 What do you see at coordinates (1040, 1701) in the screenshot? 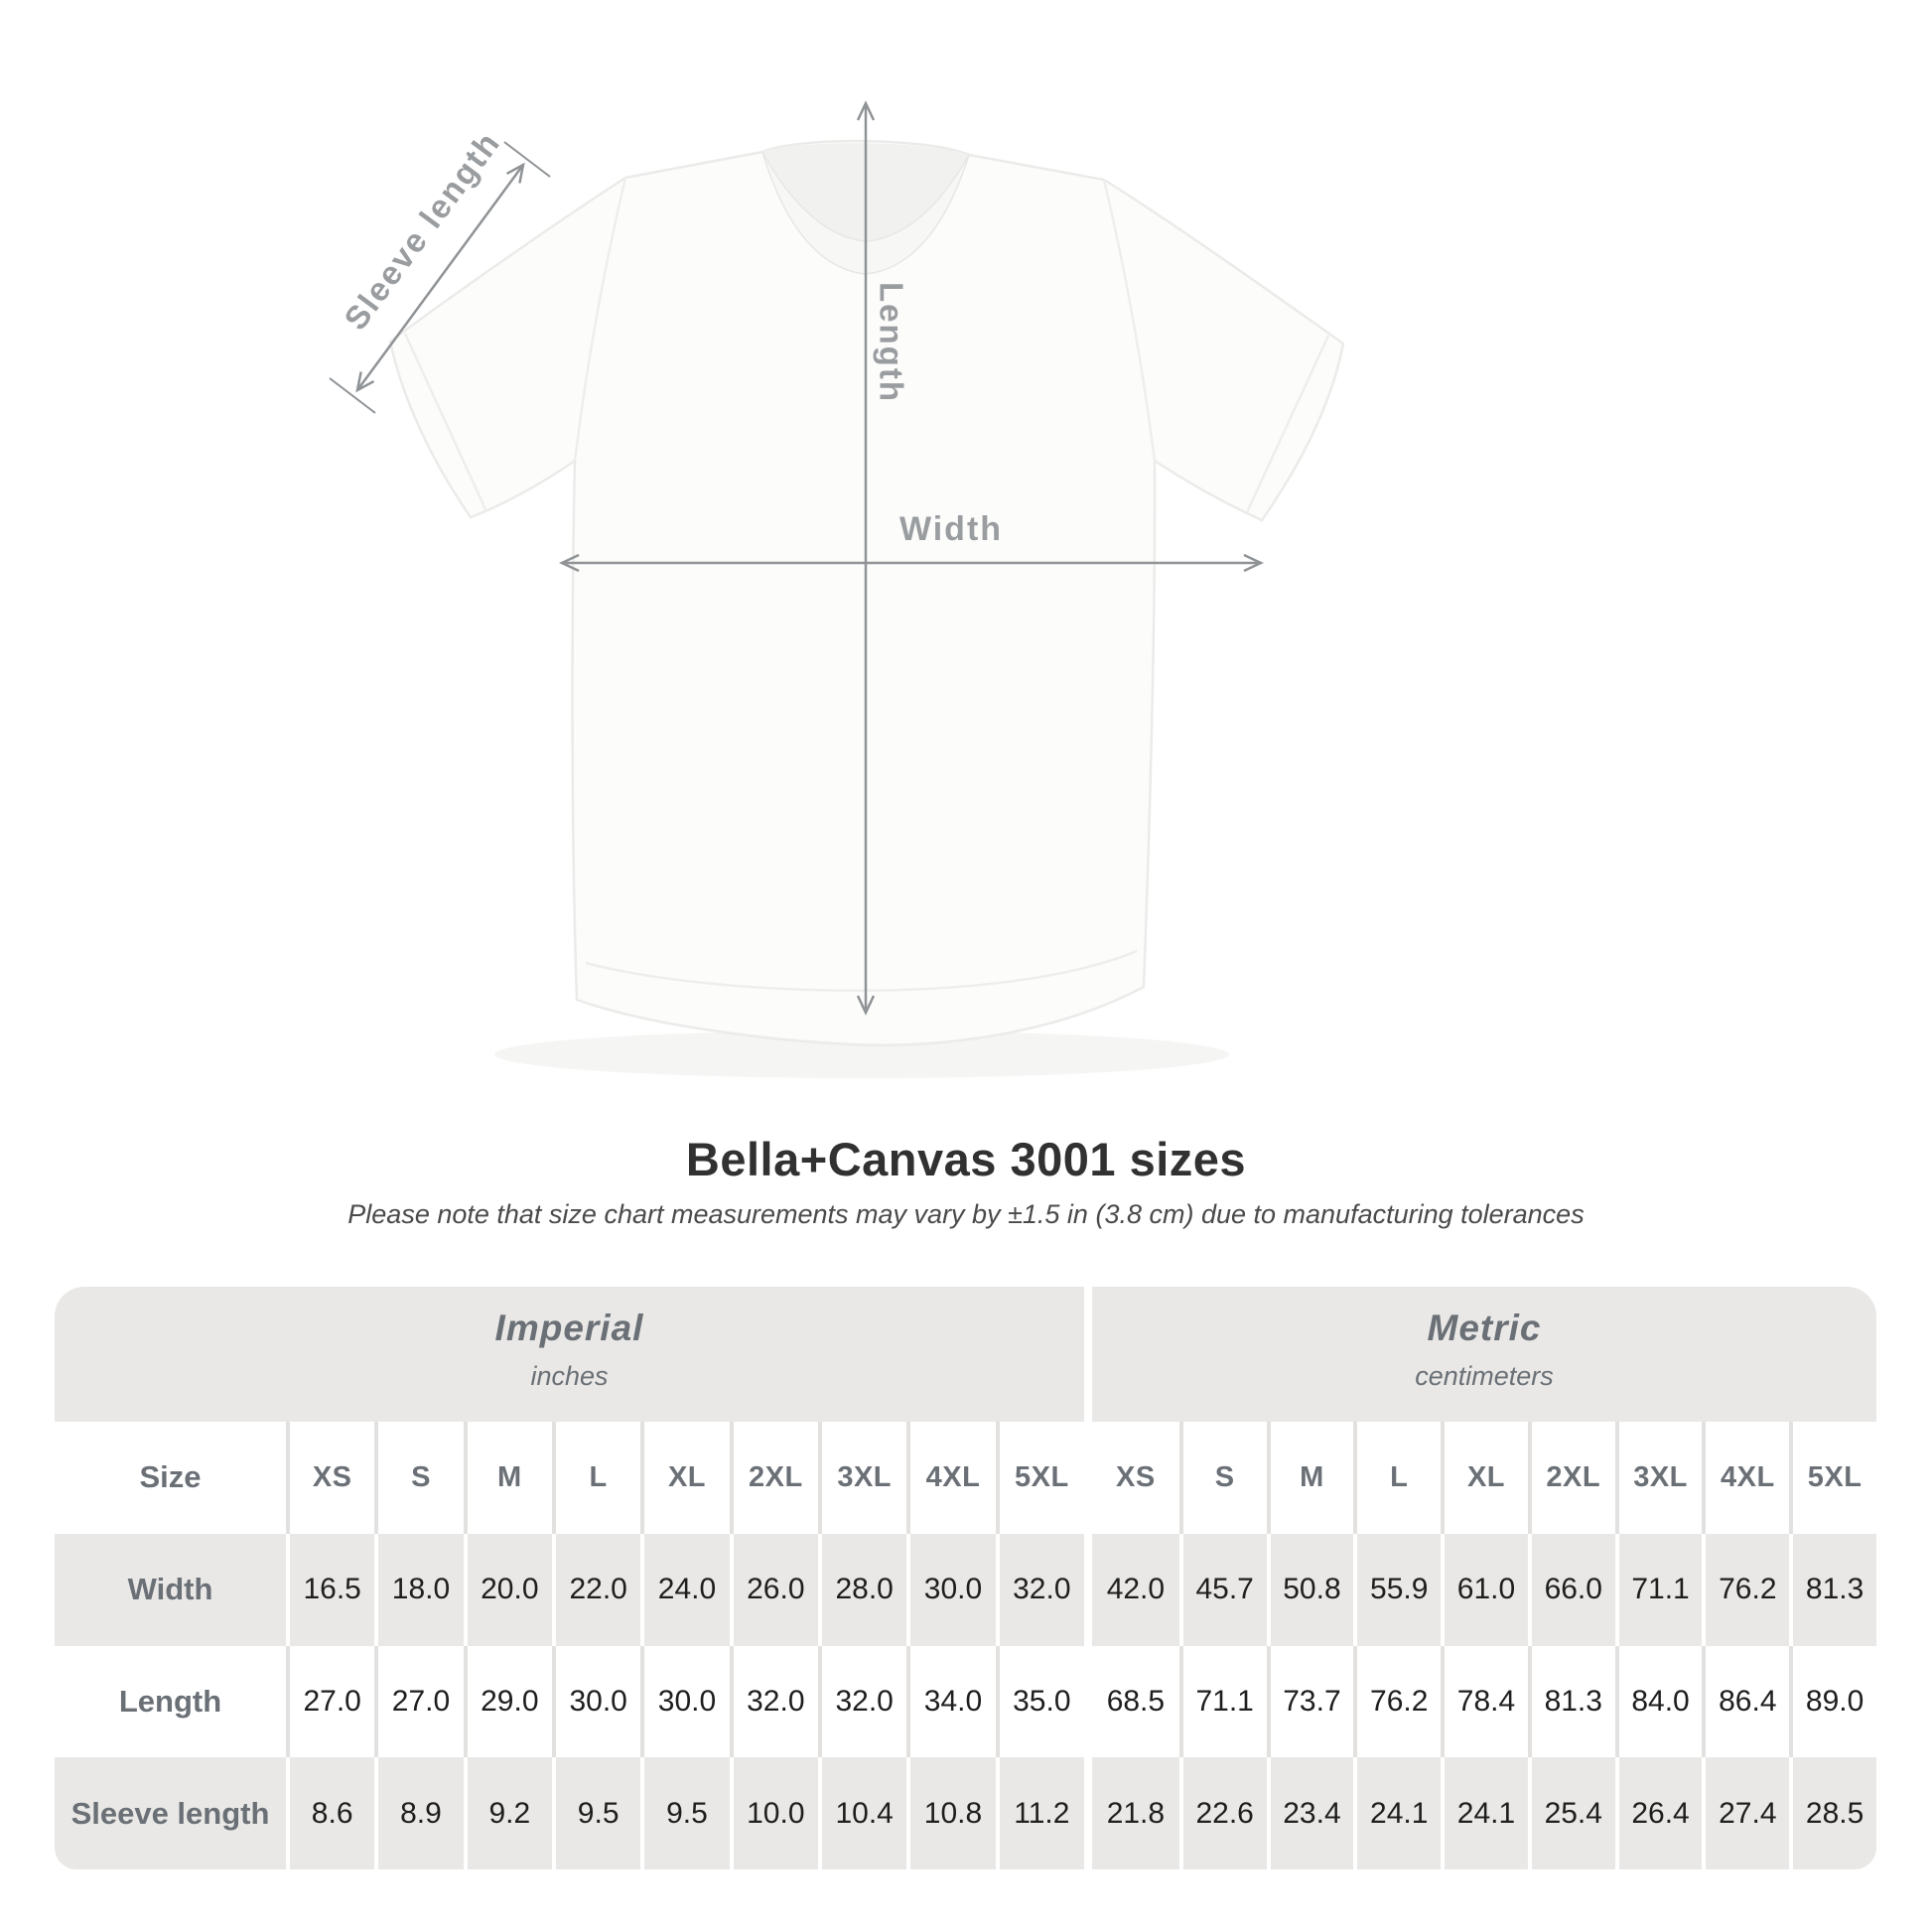
I see `value-cell: 35.0` at bounding box center [1040, 1701].